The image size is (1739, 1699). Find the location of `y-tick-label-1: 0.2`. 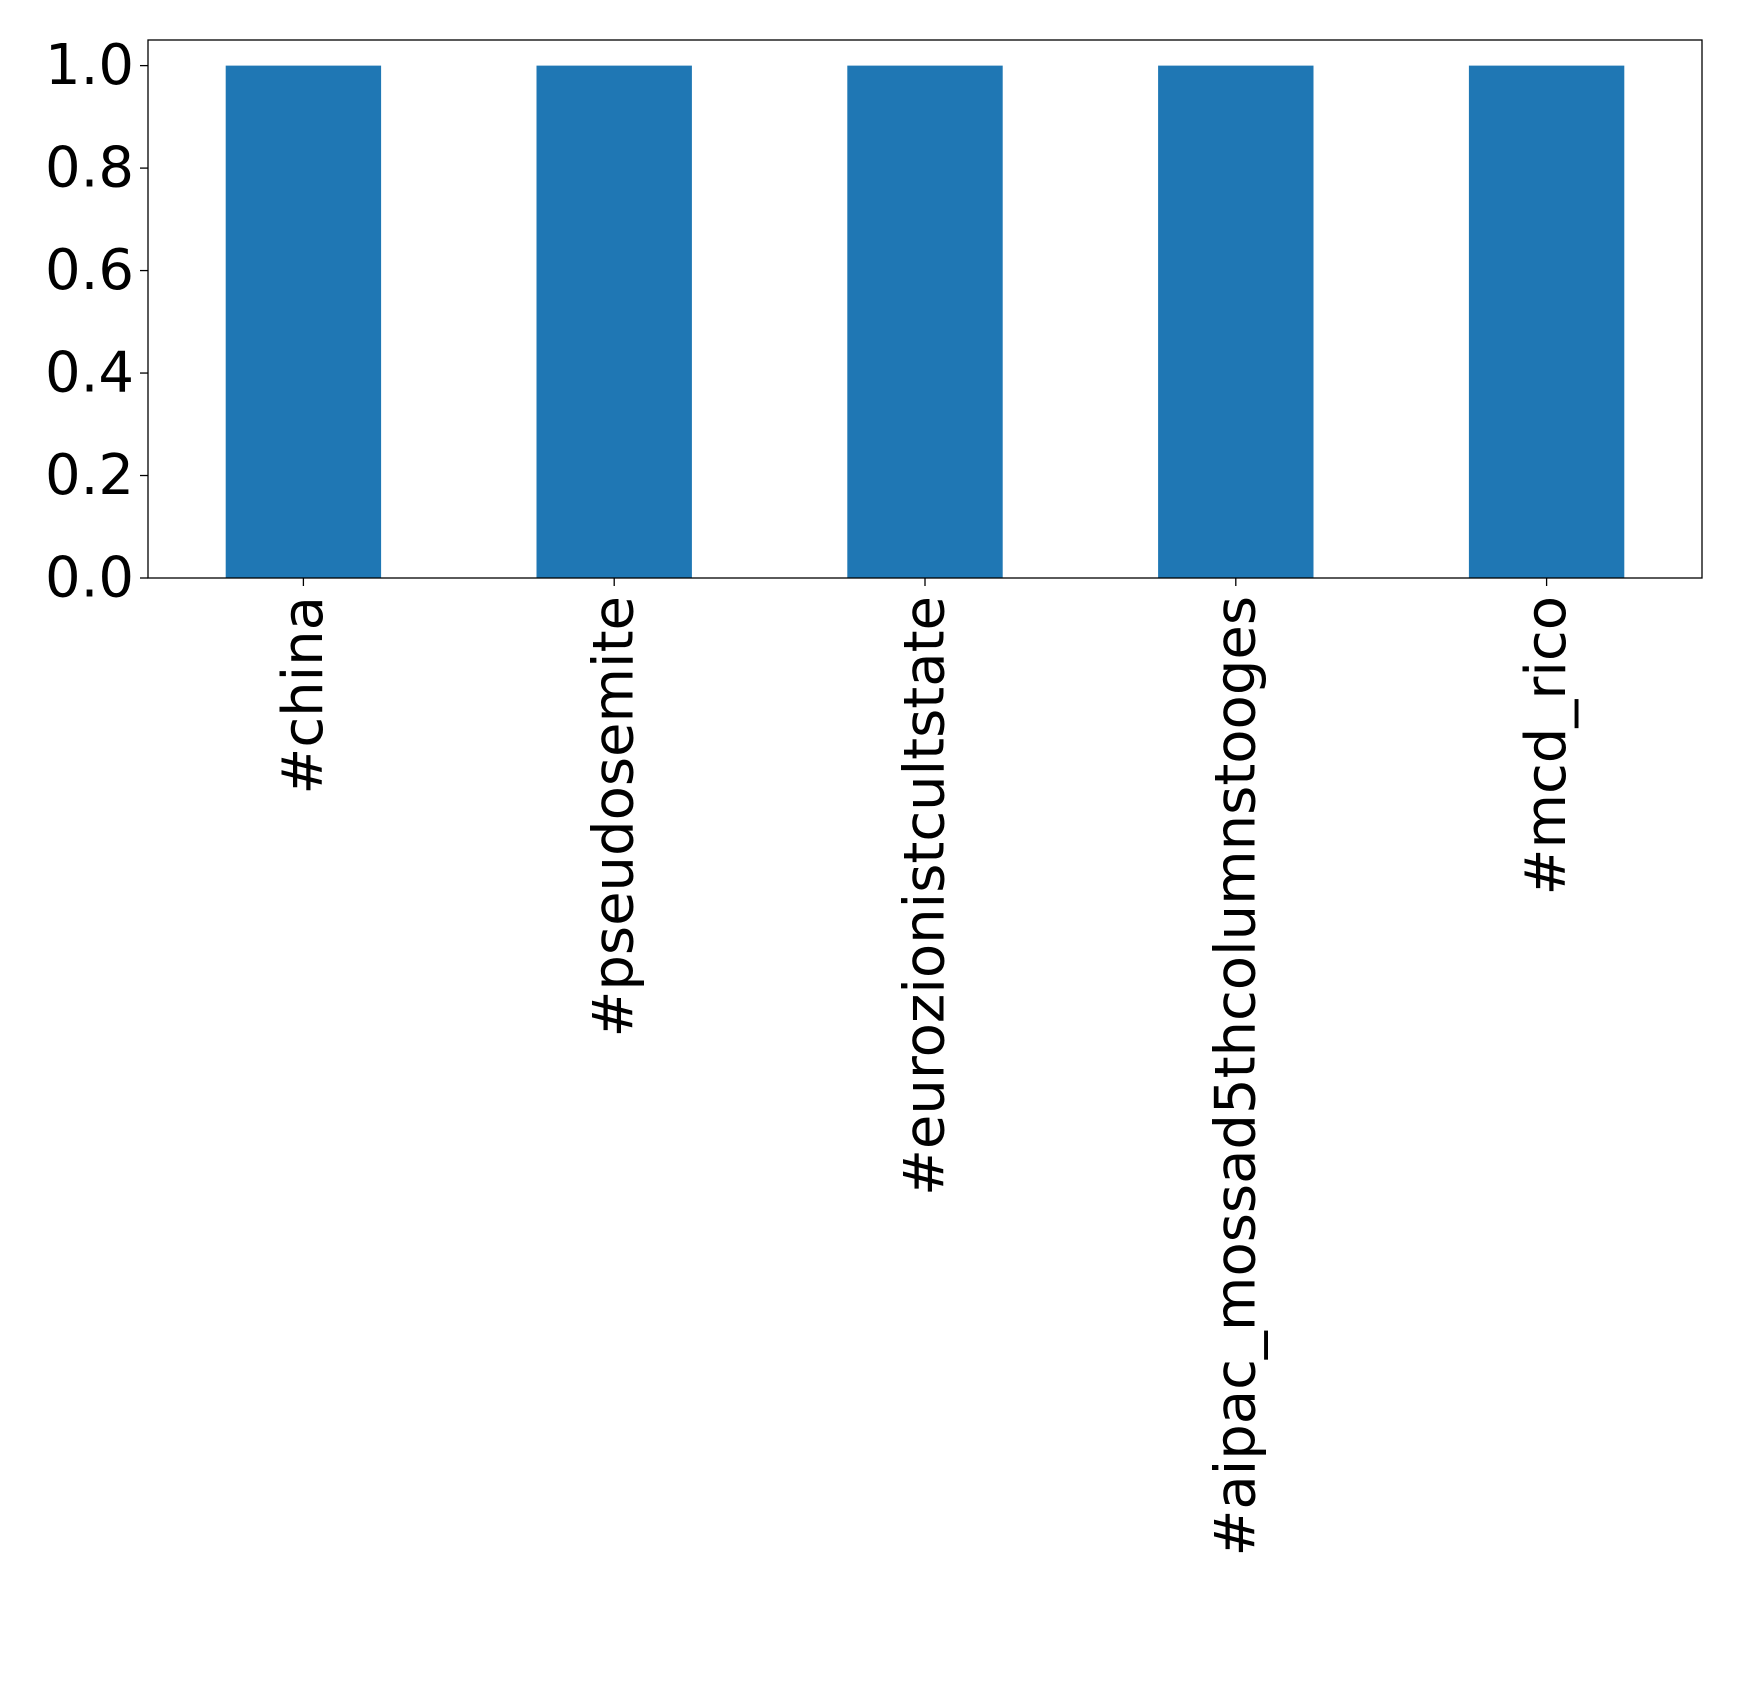

y-tick-label-1: 0.2 is located at coordinates (89, 475).